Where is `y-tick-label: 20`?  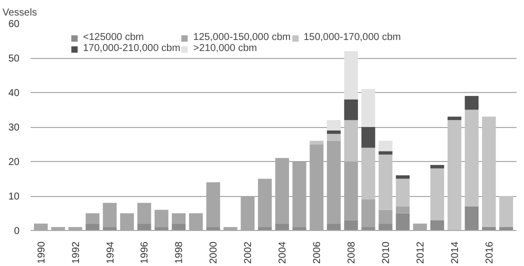 y-tick-label: 20 is located at coordinates (14, 162).